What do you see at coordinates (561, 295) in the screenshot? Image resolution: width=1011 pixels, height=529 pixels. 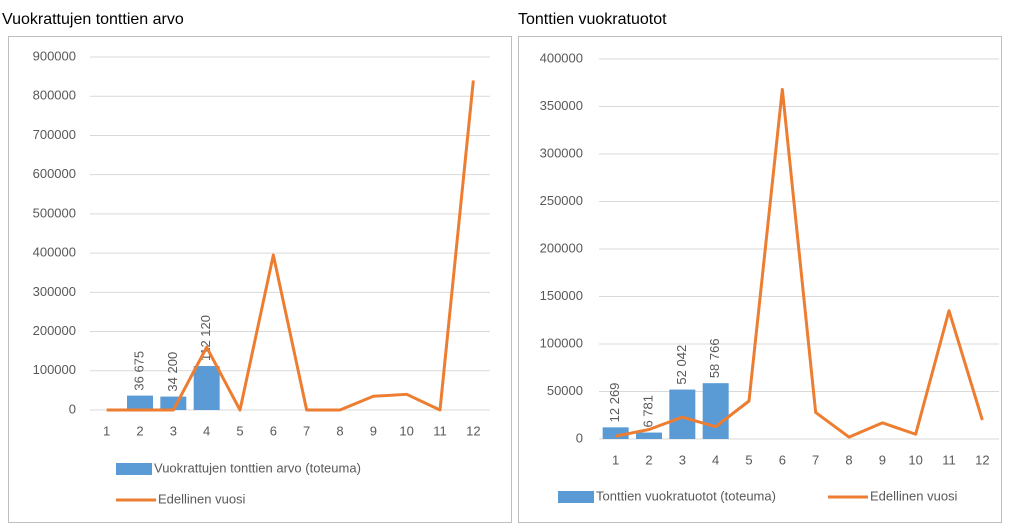 I see `y-tick-label: 150000` at bounding box center [561, 295].